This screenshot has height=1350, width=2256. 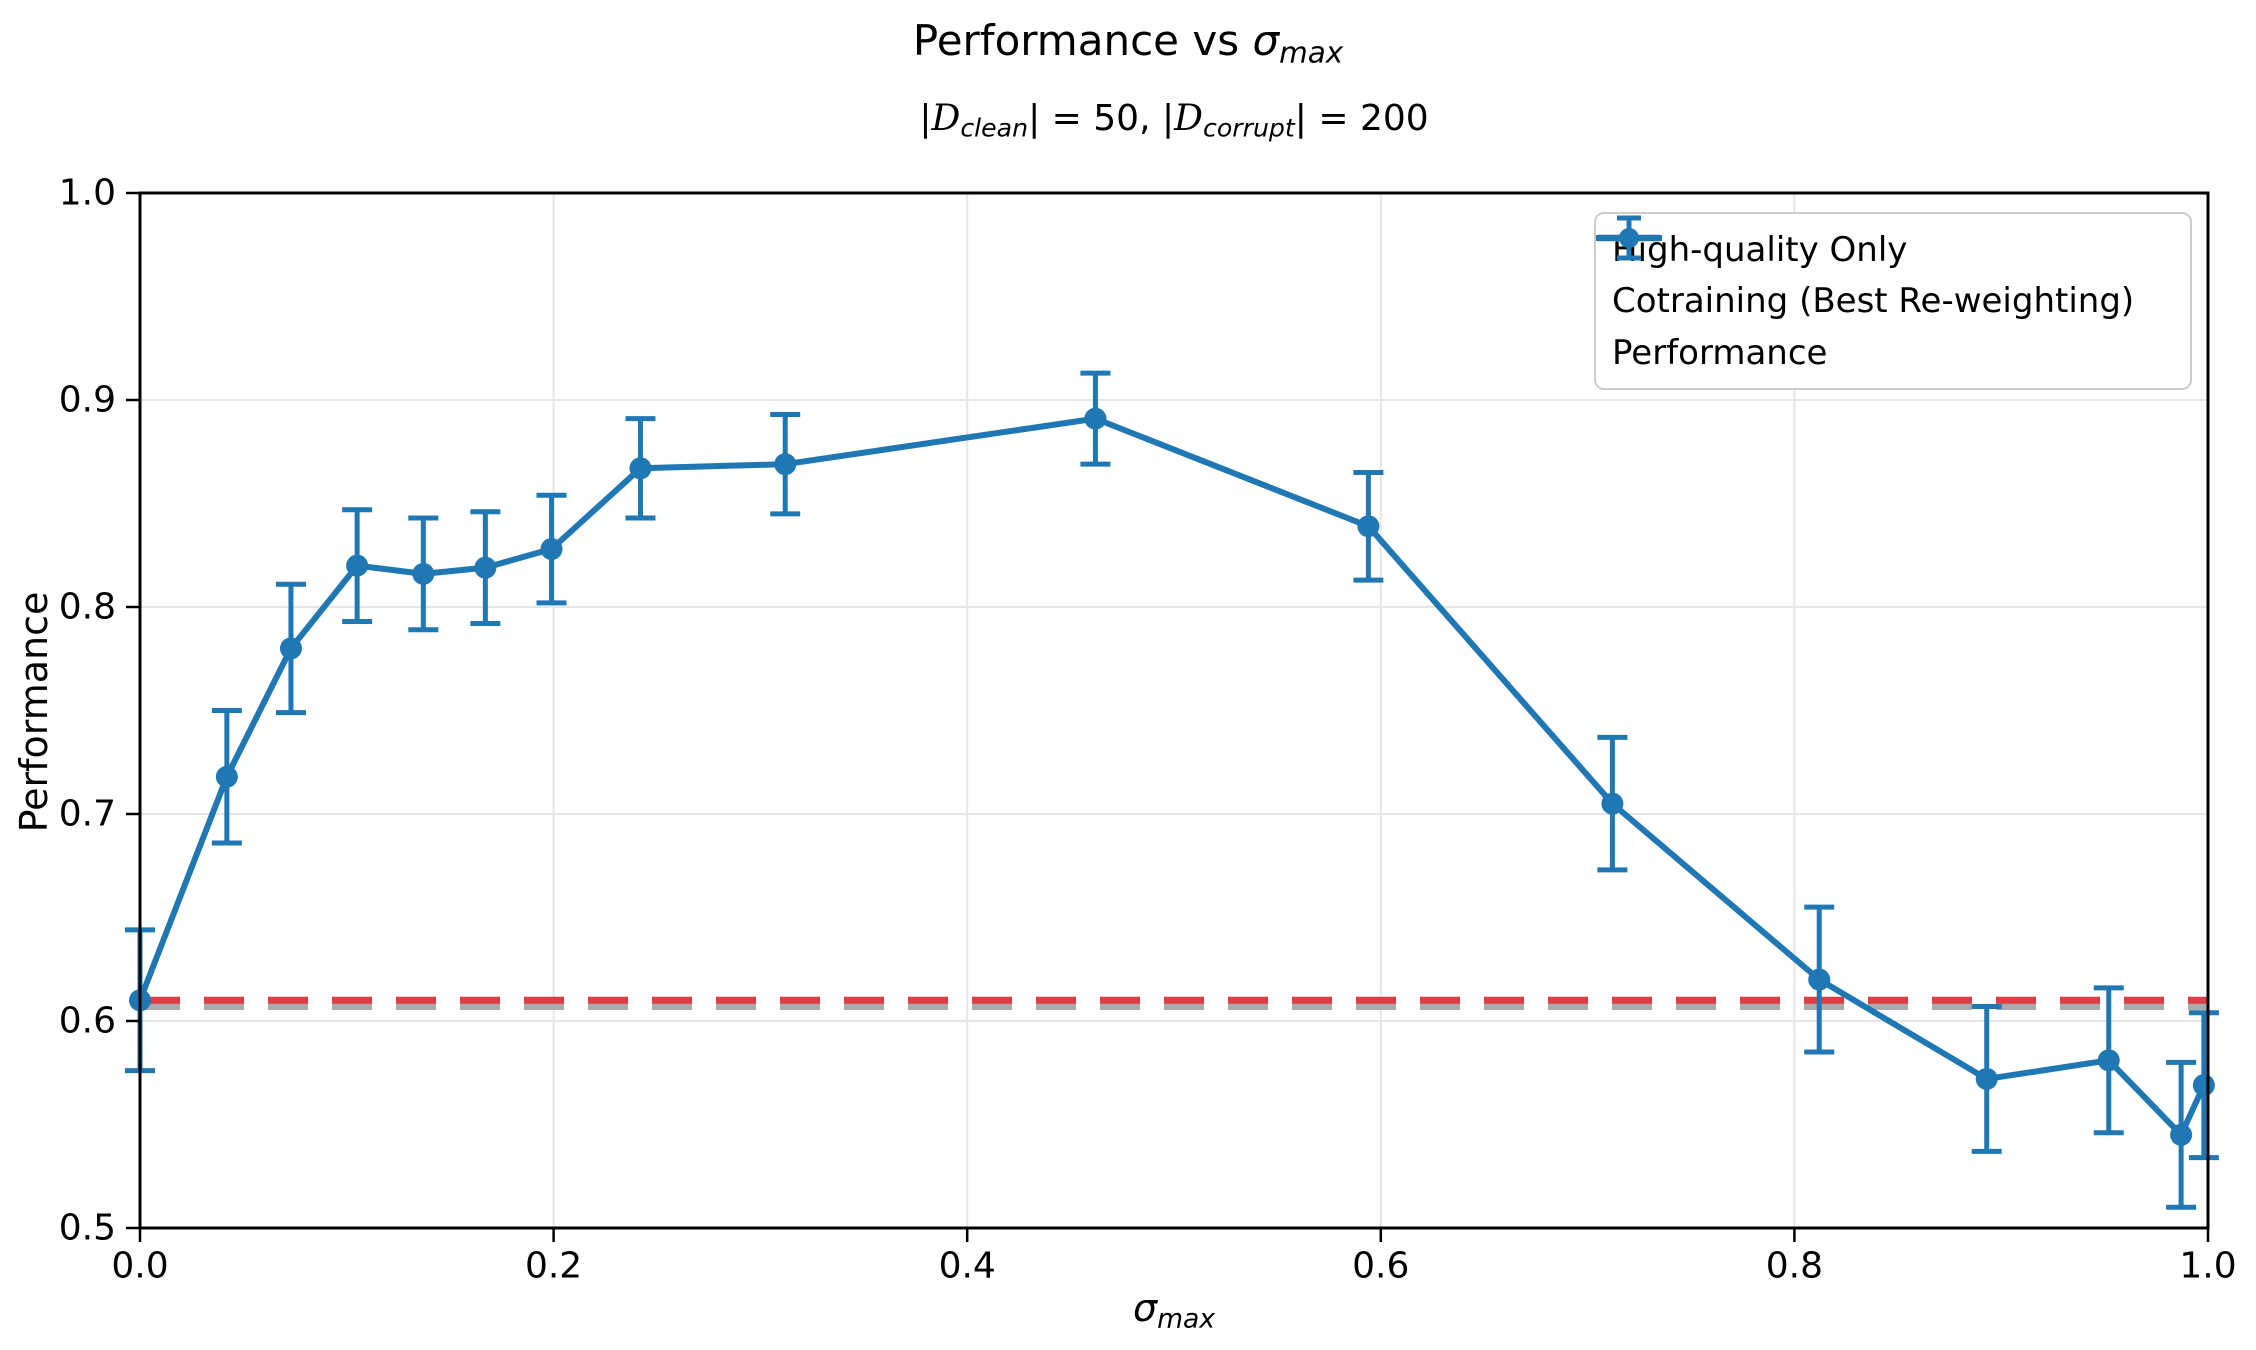 What do you see at coordinates (967, 1266) in the screenshot?
I see `x-tick-label: 0.4` at bounding box center [967, 1266].